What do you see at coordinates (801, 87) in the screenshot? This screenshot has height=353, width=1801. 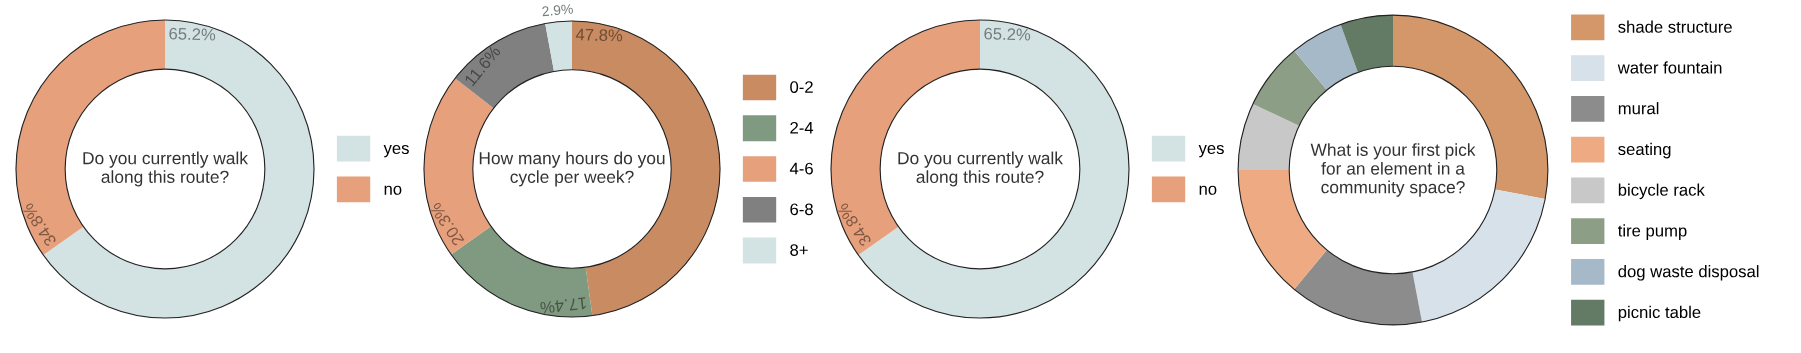 I see `legend-label: 0-2` at bounding box center [801, 87].